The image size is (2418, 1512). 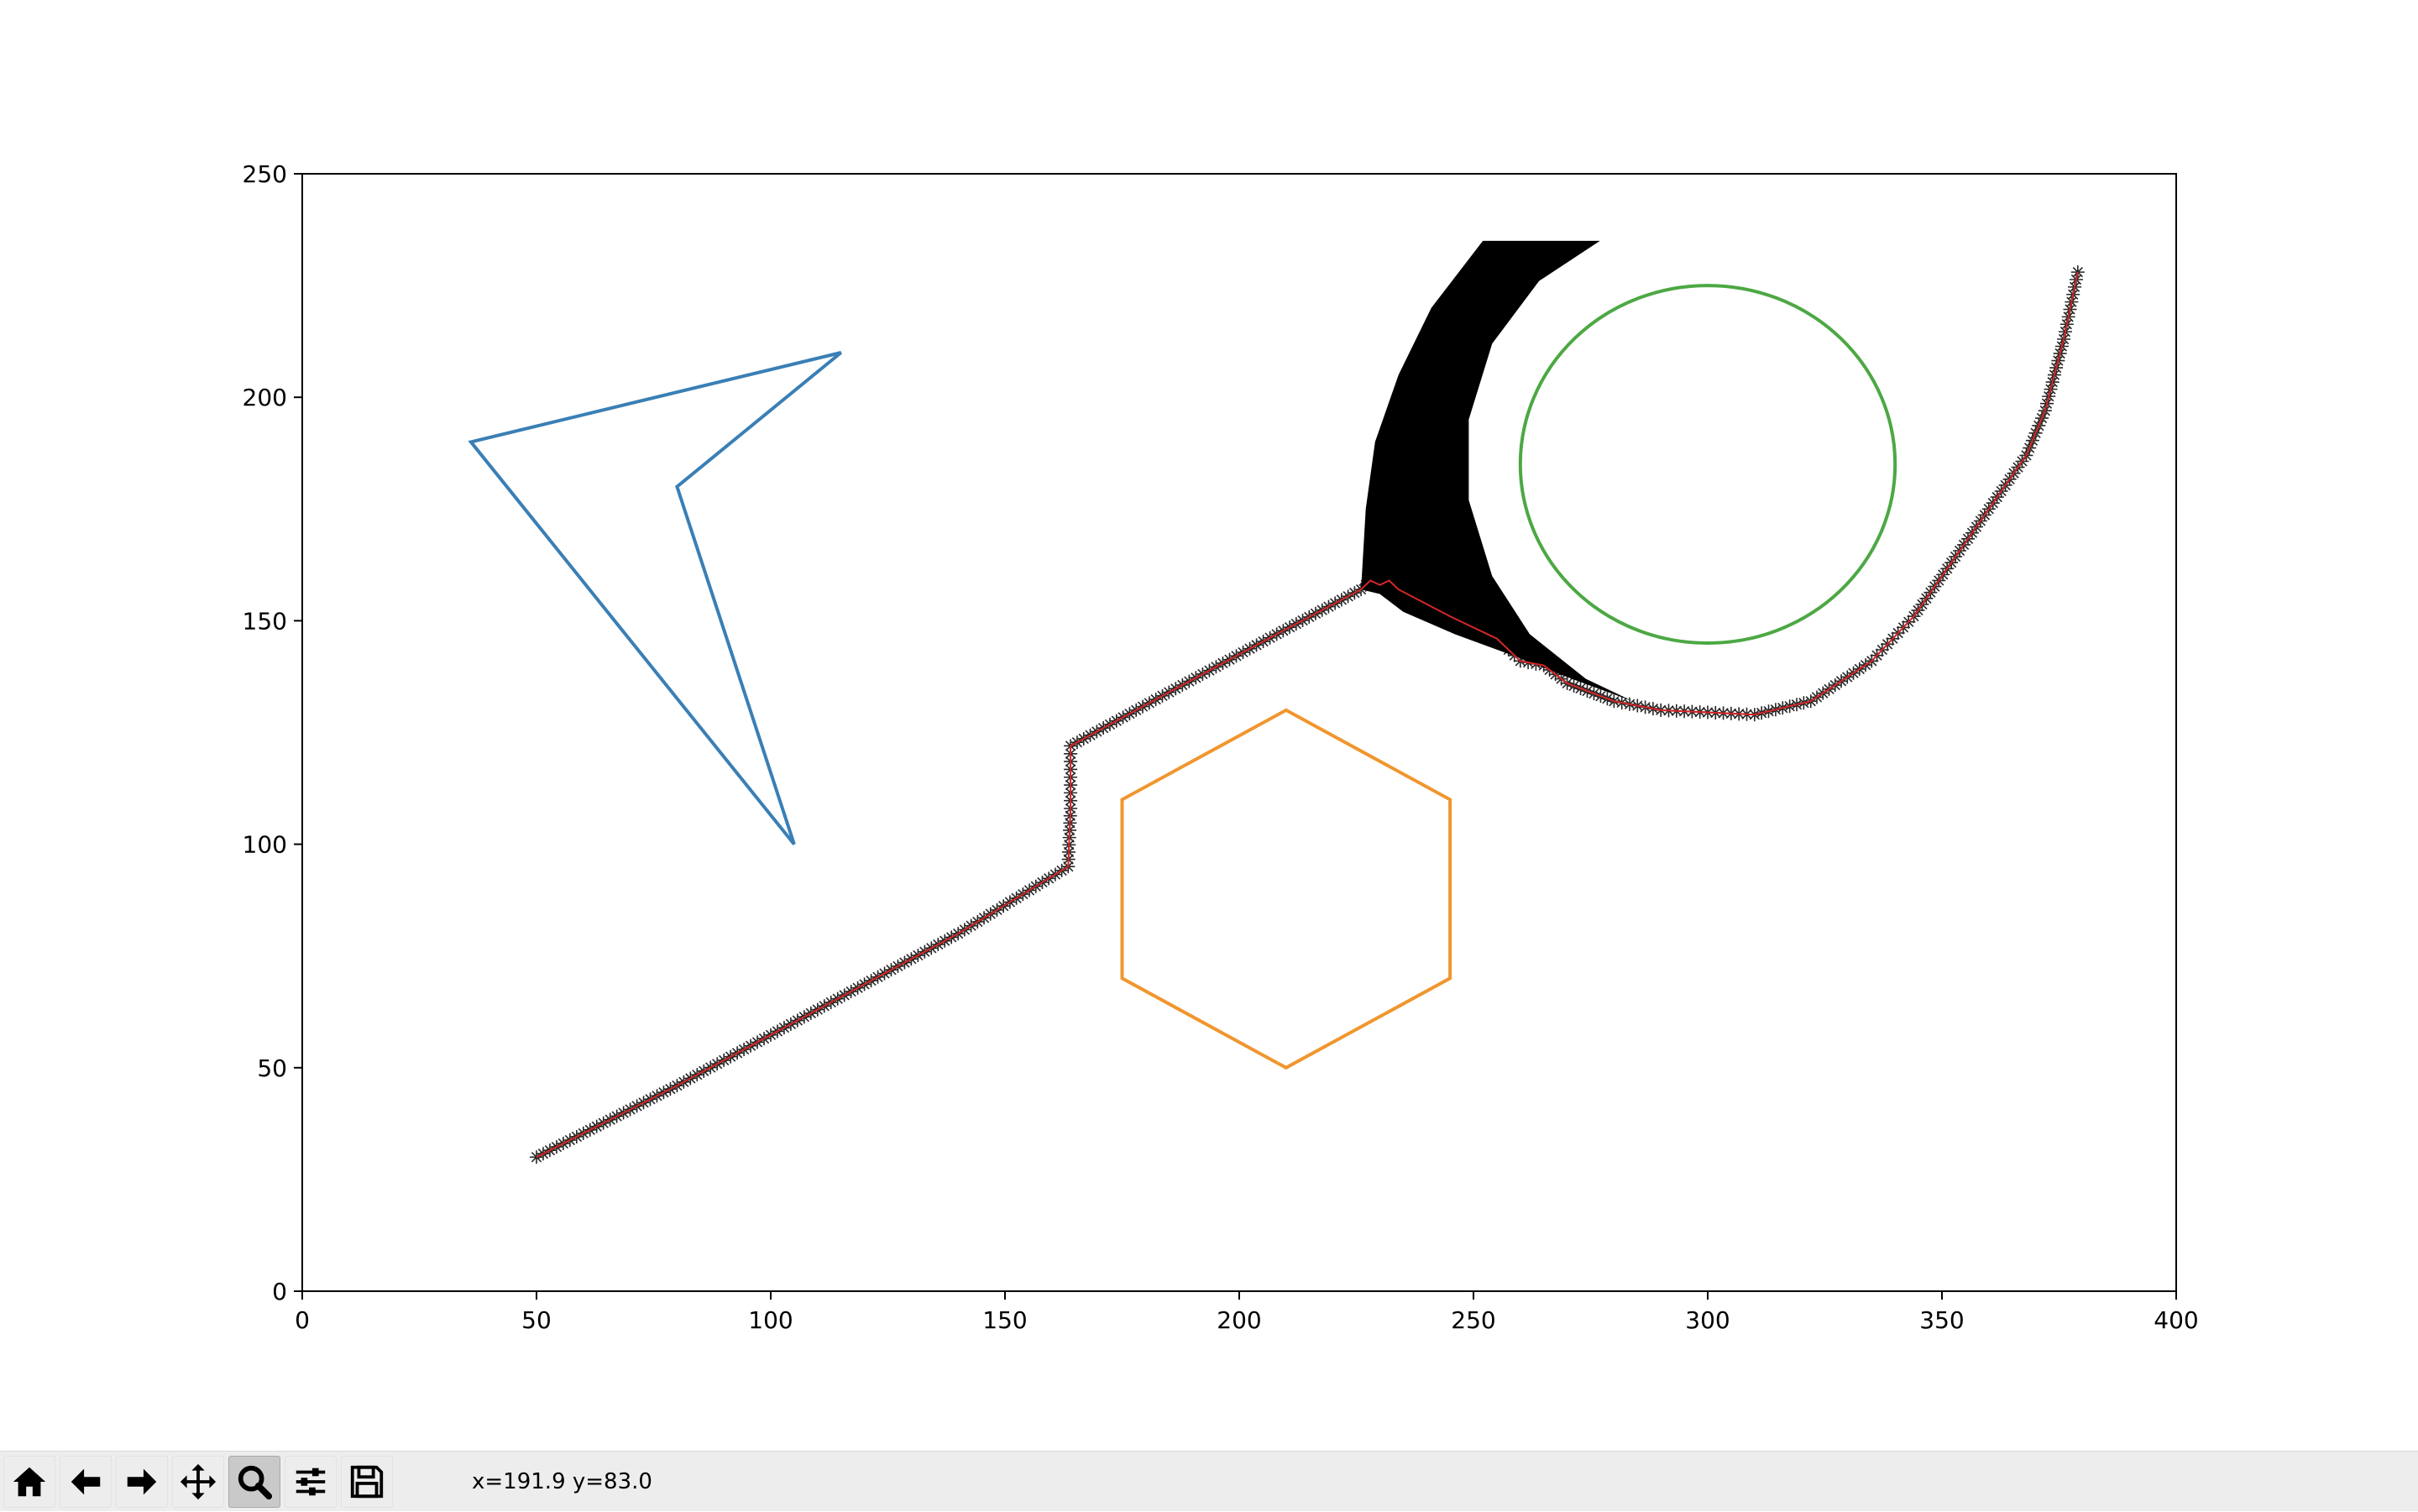 What do you see at coordinates (265, 845) in the screenshot?
I see `y-tick-label: 100` at bounding box center [265, 845].